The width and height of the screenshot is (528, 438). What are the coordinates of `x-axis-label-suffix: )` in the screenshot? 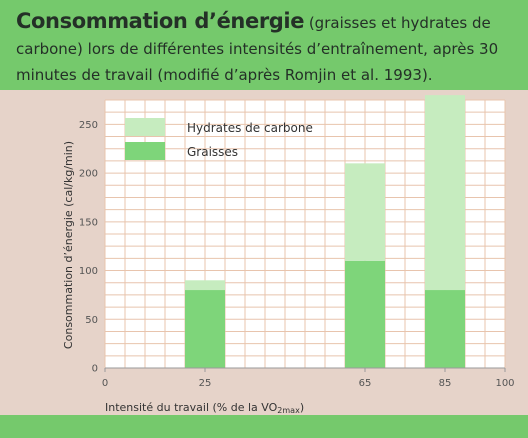 It's located at (302, 407).